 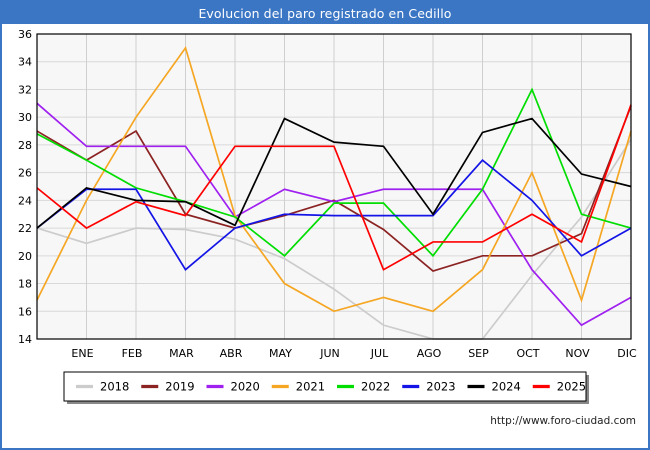 What do you see at coordinates (25, 311) in the screenshot?
I see `y-tick-label: 16` at bounding box center [25, 311].